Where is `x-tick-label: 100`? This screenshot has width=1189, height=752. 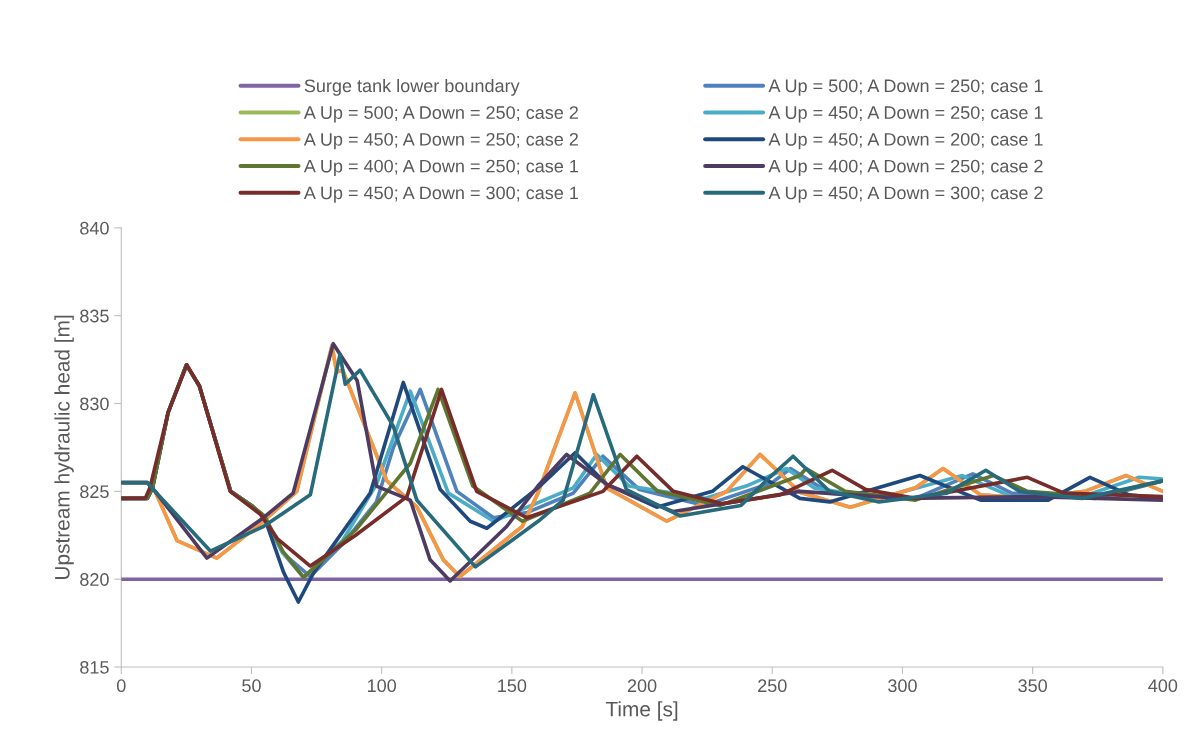 x-tick-label: 100 is located at coordinates (382, 686).